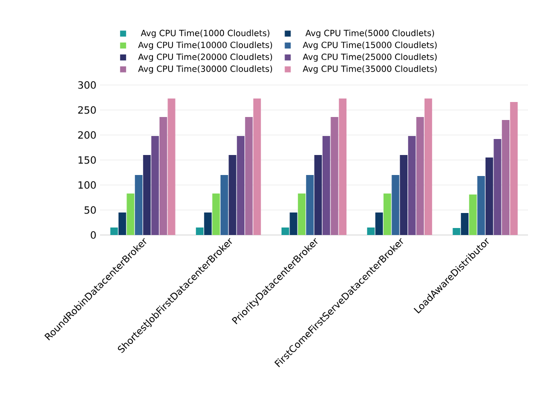  Describe the element at coordinates (369, 46) in the screenshot. I see `legend-label: Avg CPU Time(15000 Cloudlets)` at that location.